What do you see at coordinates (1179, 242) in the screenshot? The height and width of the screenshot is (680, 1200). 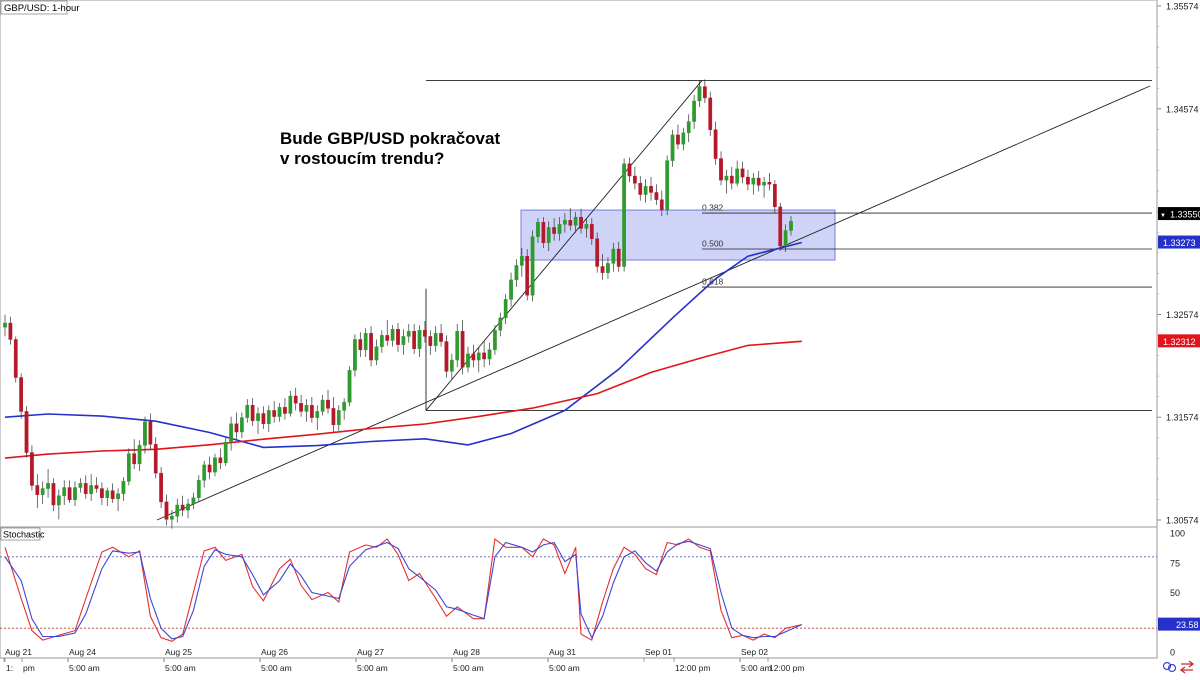 I see `price-tag: 1.33273` at bounding box center [1179, 242].